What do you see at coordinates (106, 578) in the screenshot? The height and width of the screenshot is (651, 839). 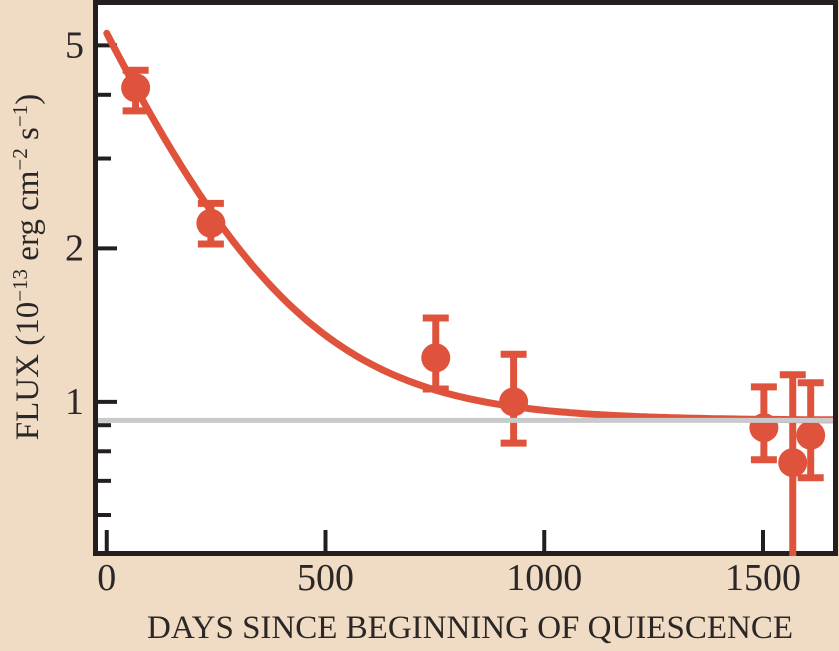 I see `x-tick-label: 0` at bounding box center [106, 578].